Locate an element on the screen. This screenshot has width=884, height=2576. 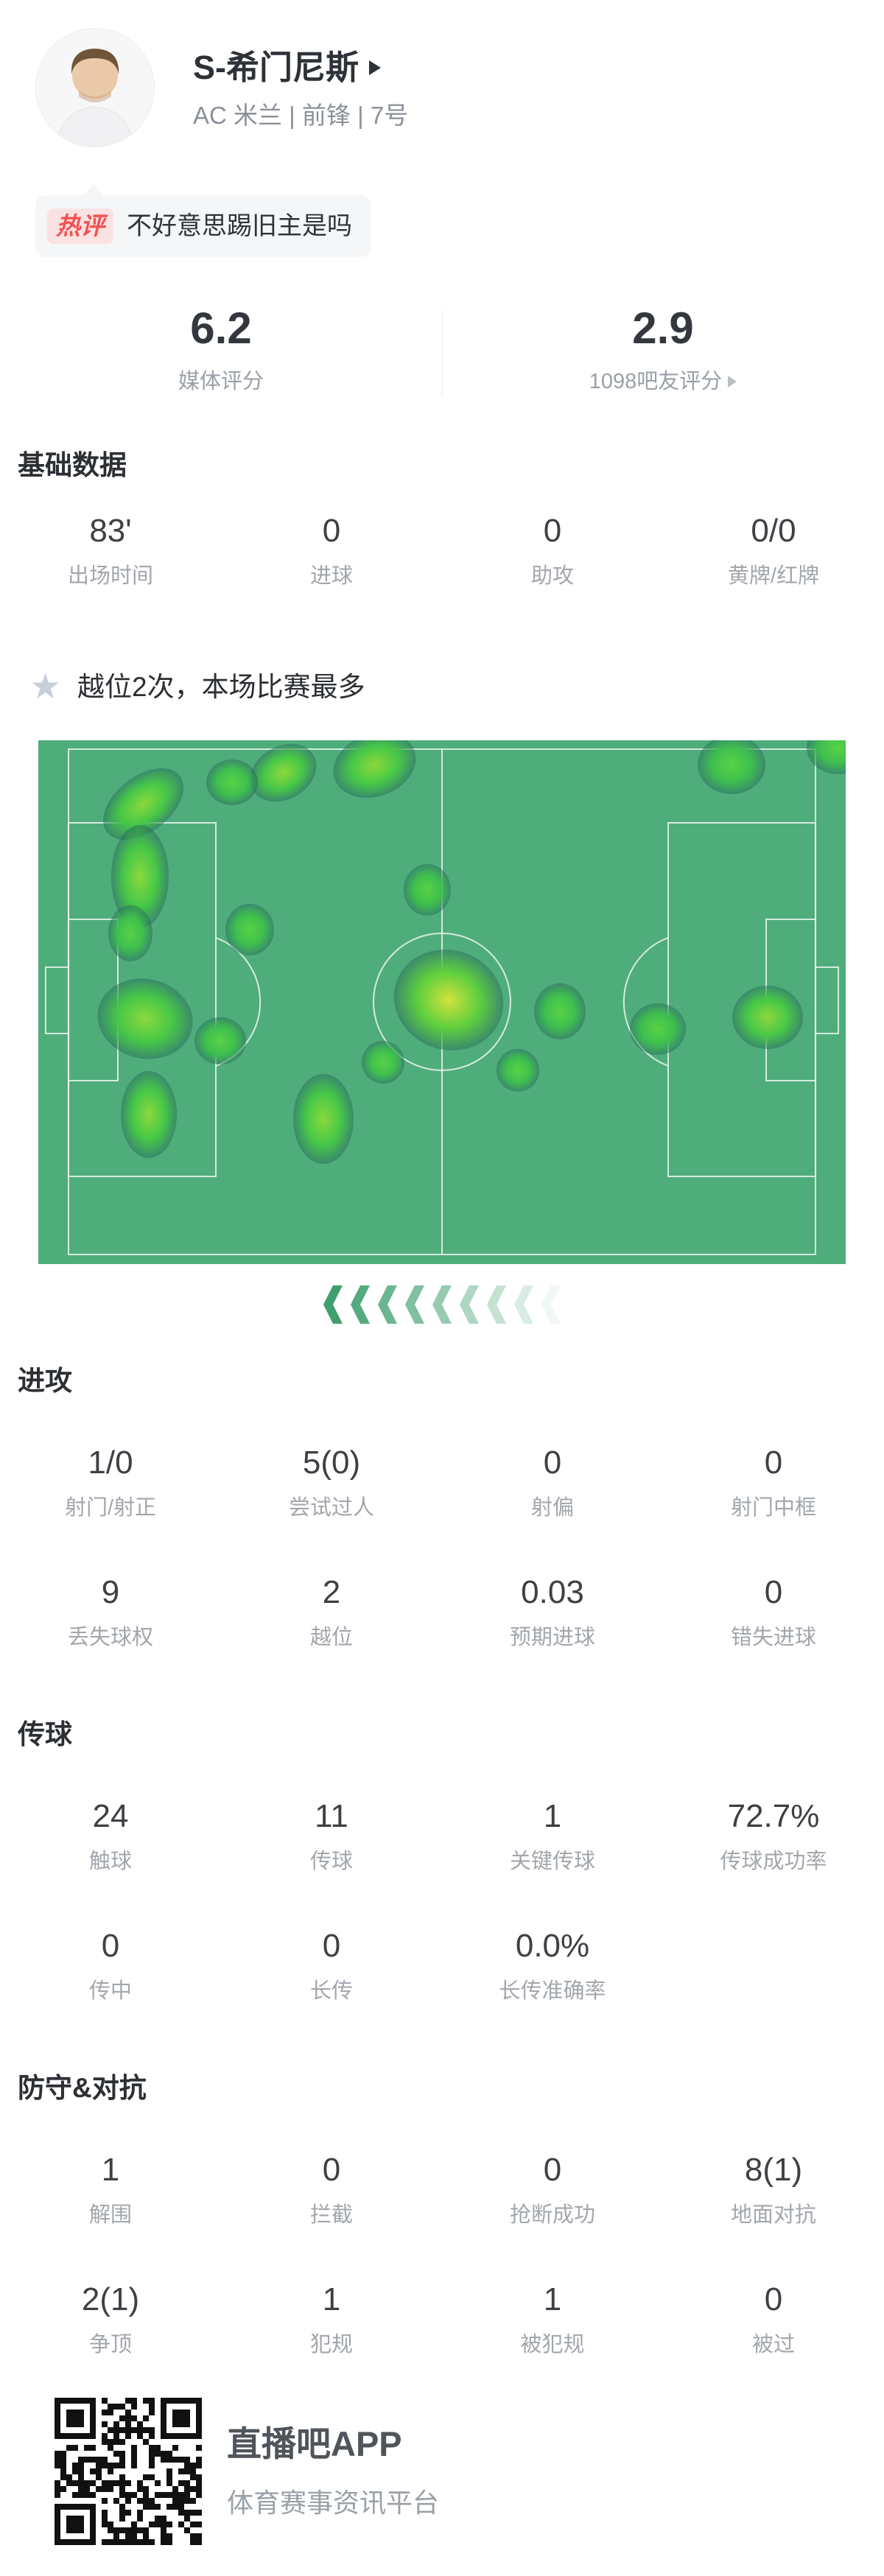
player-name-row: S-希门尼斯 is located at coordinates (300, 68).